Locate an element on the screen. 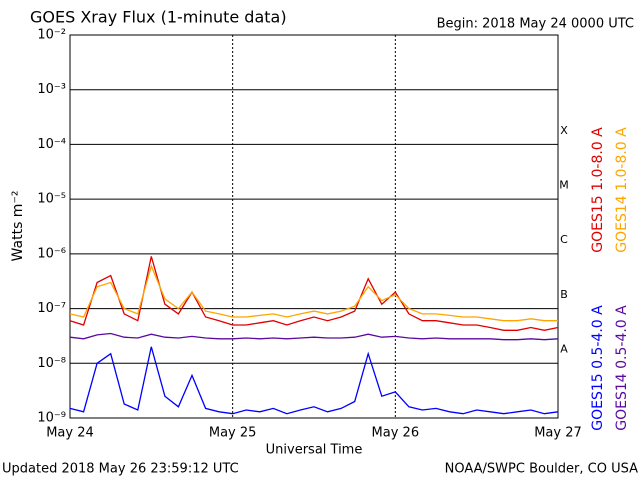  y-tick-label: 10⁻⁹ is located at coordinates (51, 418).